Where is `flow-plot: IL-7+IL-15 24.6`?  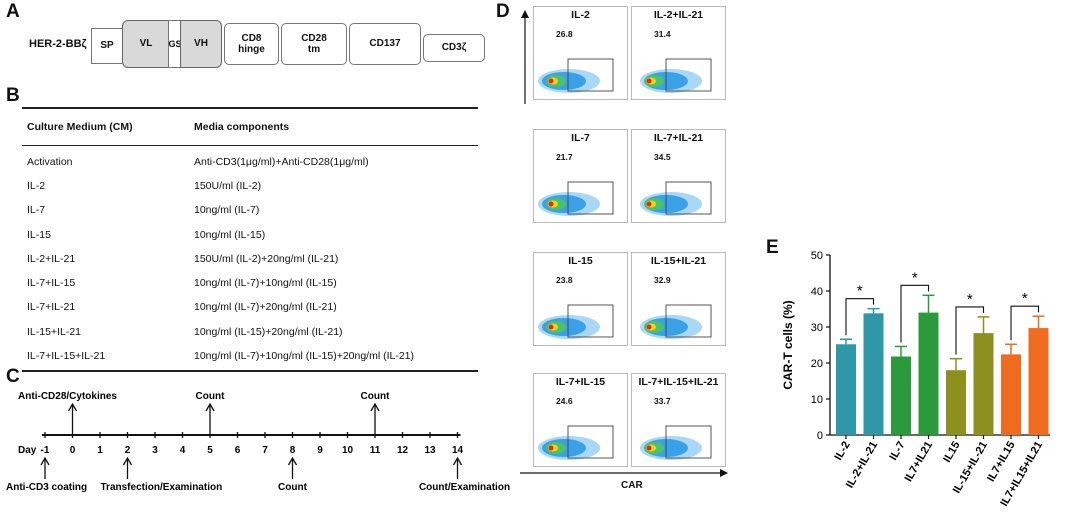
flow-plot: IL-7+IL-15 24.6 is located at coordinates (580, 420).